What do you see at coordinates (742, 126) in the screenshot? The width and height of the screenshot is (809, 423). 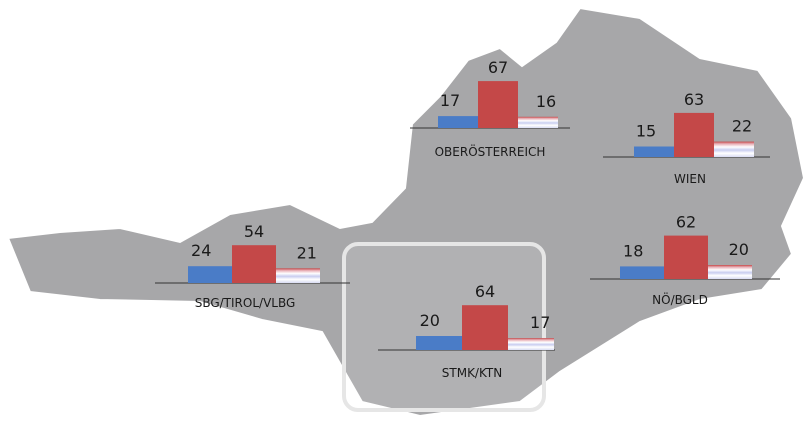 I see `value-label: 22` at bounding box center [742, 126].